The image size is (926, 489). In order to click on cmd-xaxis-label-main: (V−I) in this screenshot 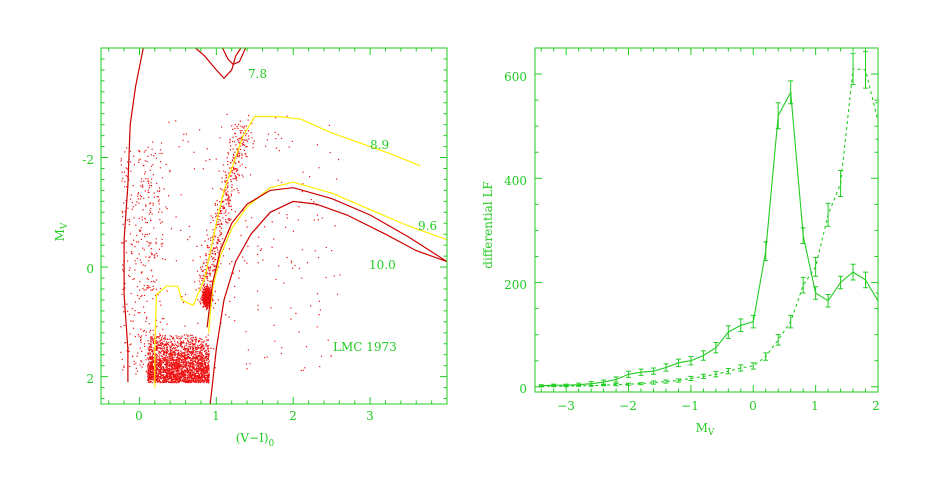, I will do `click(252, 438)`.